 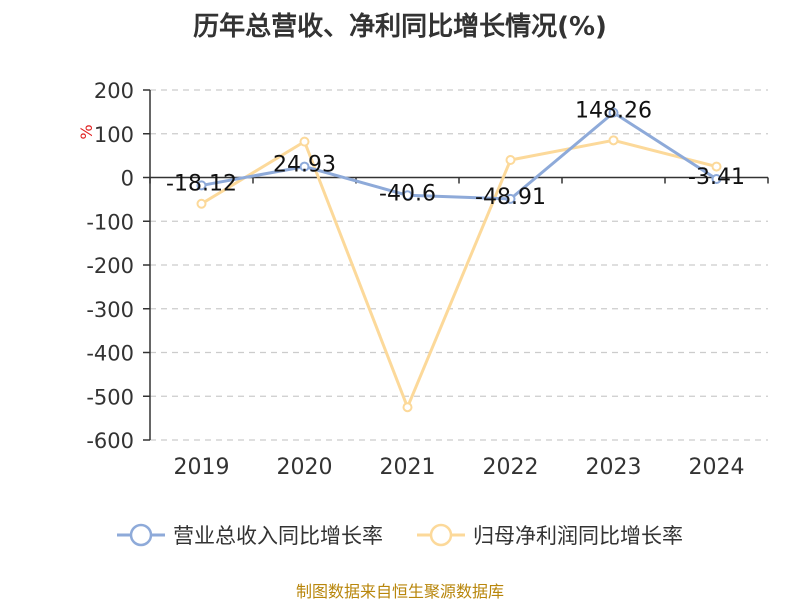 What do you see at coordinates (202, 467) in the screenshot?
I see `x-tick-label: 2019` at bounding box center [202, 467].